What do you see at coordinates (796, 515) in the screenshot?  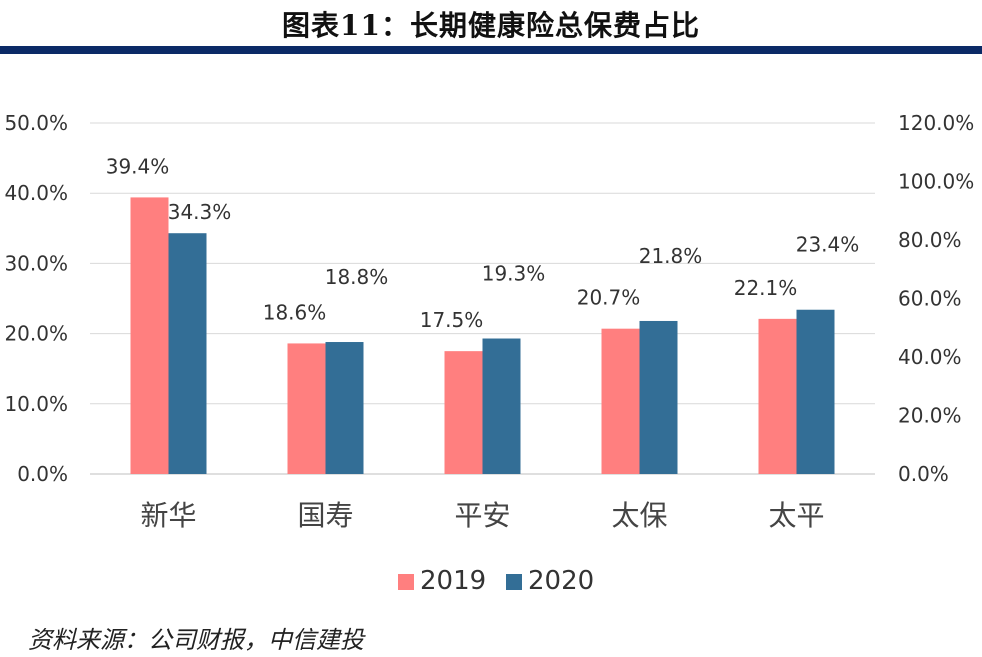 I see `x-tick-label: 太平` at bounding box center [796, 515].